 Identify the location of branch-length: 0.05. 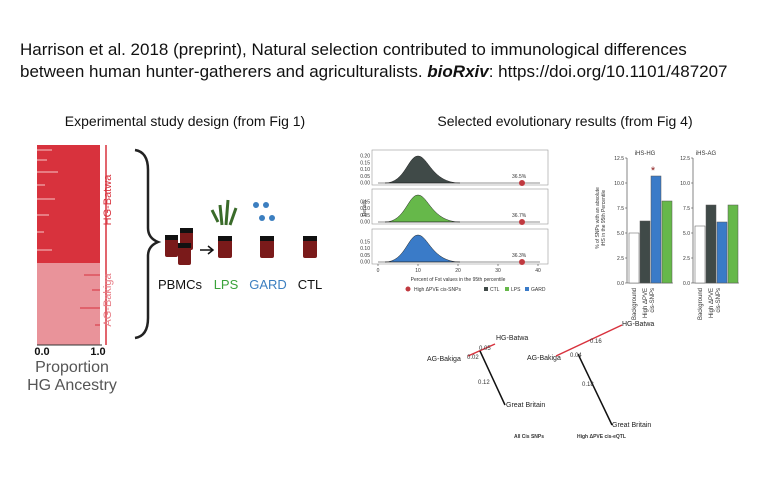
(485, 349).